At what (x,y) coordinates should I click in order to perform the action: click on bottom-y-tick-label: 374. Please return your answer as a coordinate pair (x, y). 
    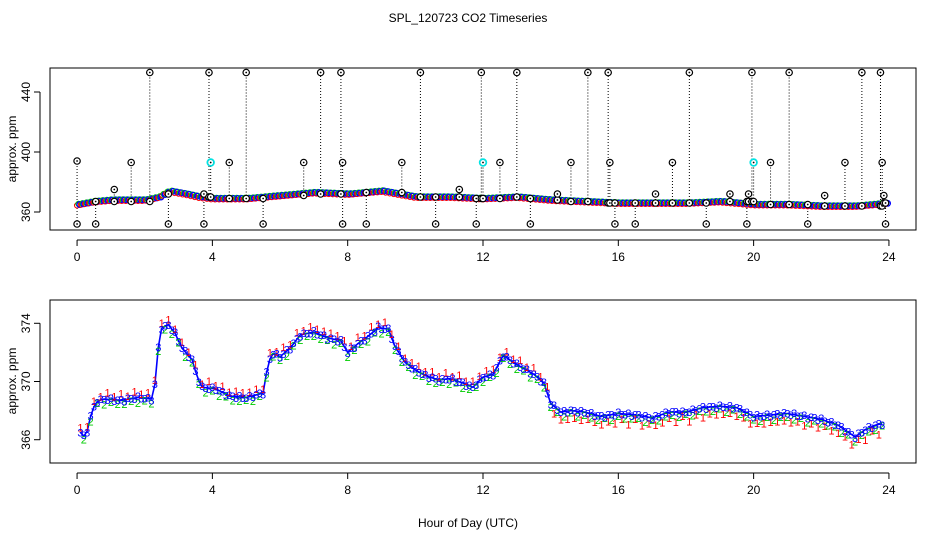
    Looking at the image, I should click on (26, 323).